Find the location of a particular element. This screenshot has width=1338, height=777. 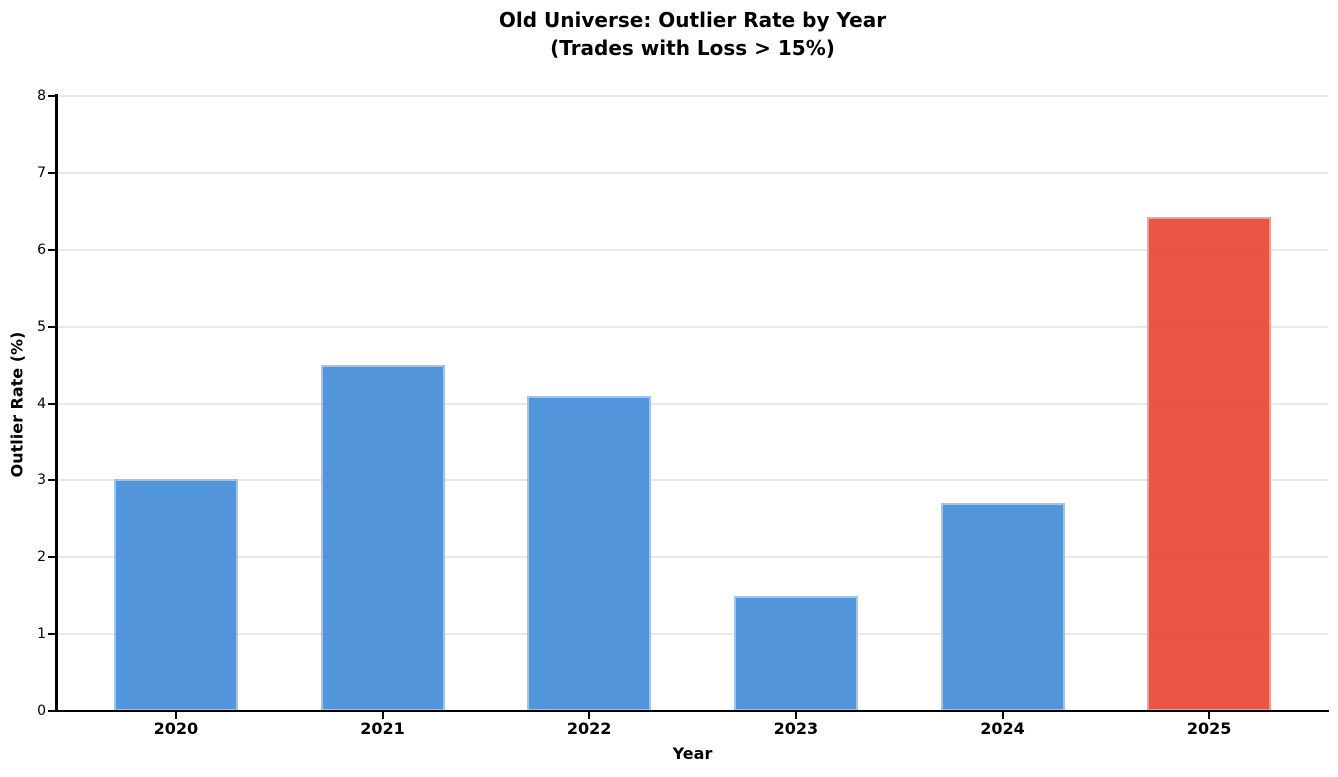

y-tick-label-0: 0 is located at coordinates (41, 711).